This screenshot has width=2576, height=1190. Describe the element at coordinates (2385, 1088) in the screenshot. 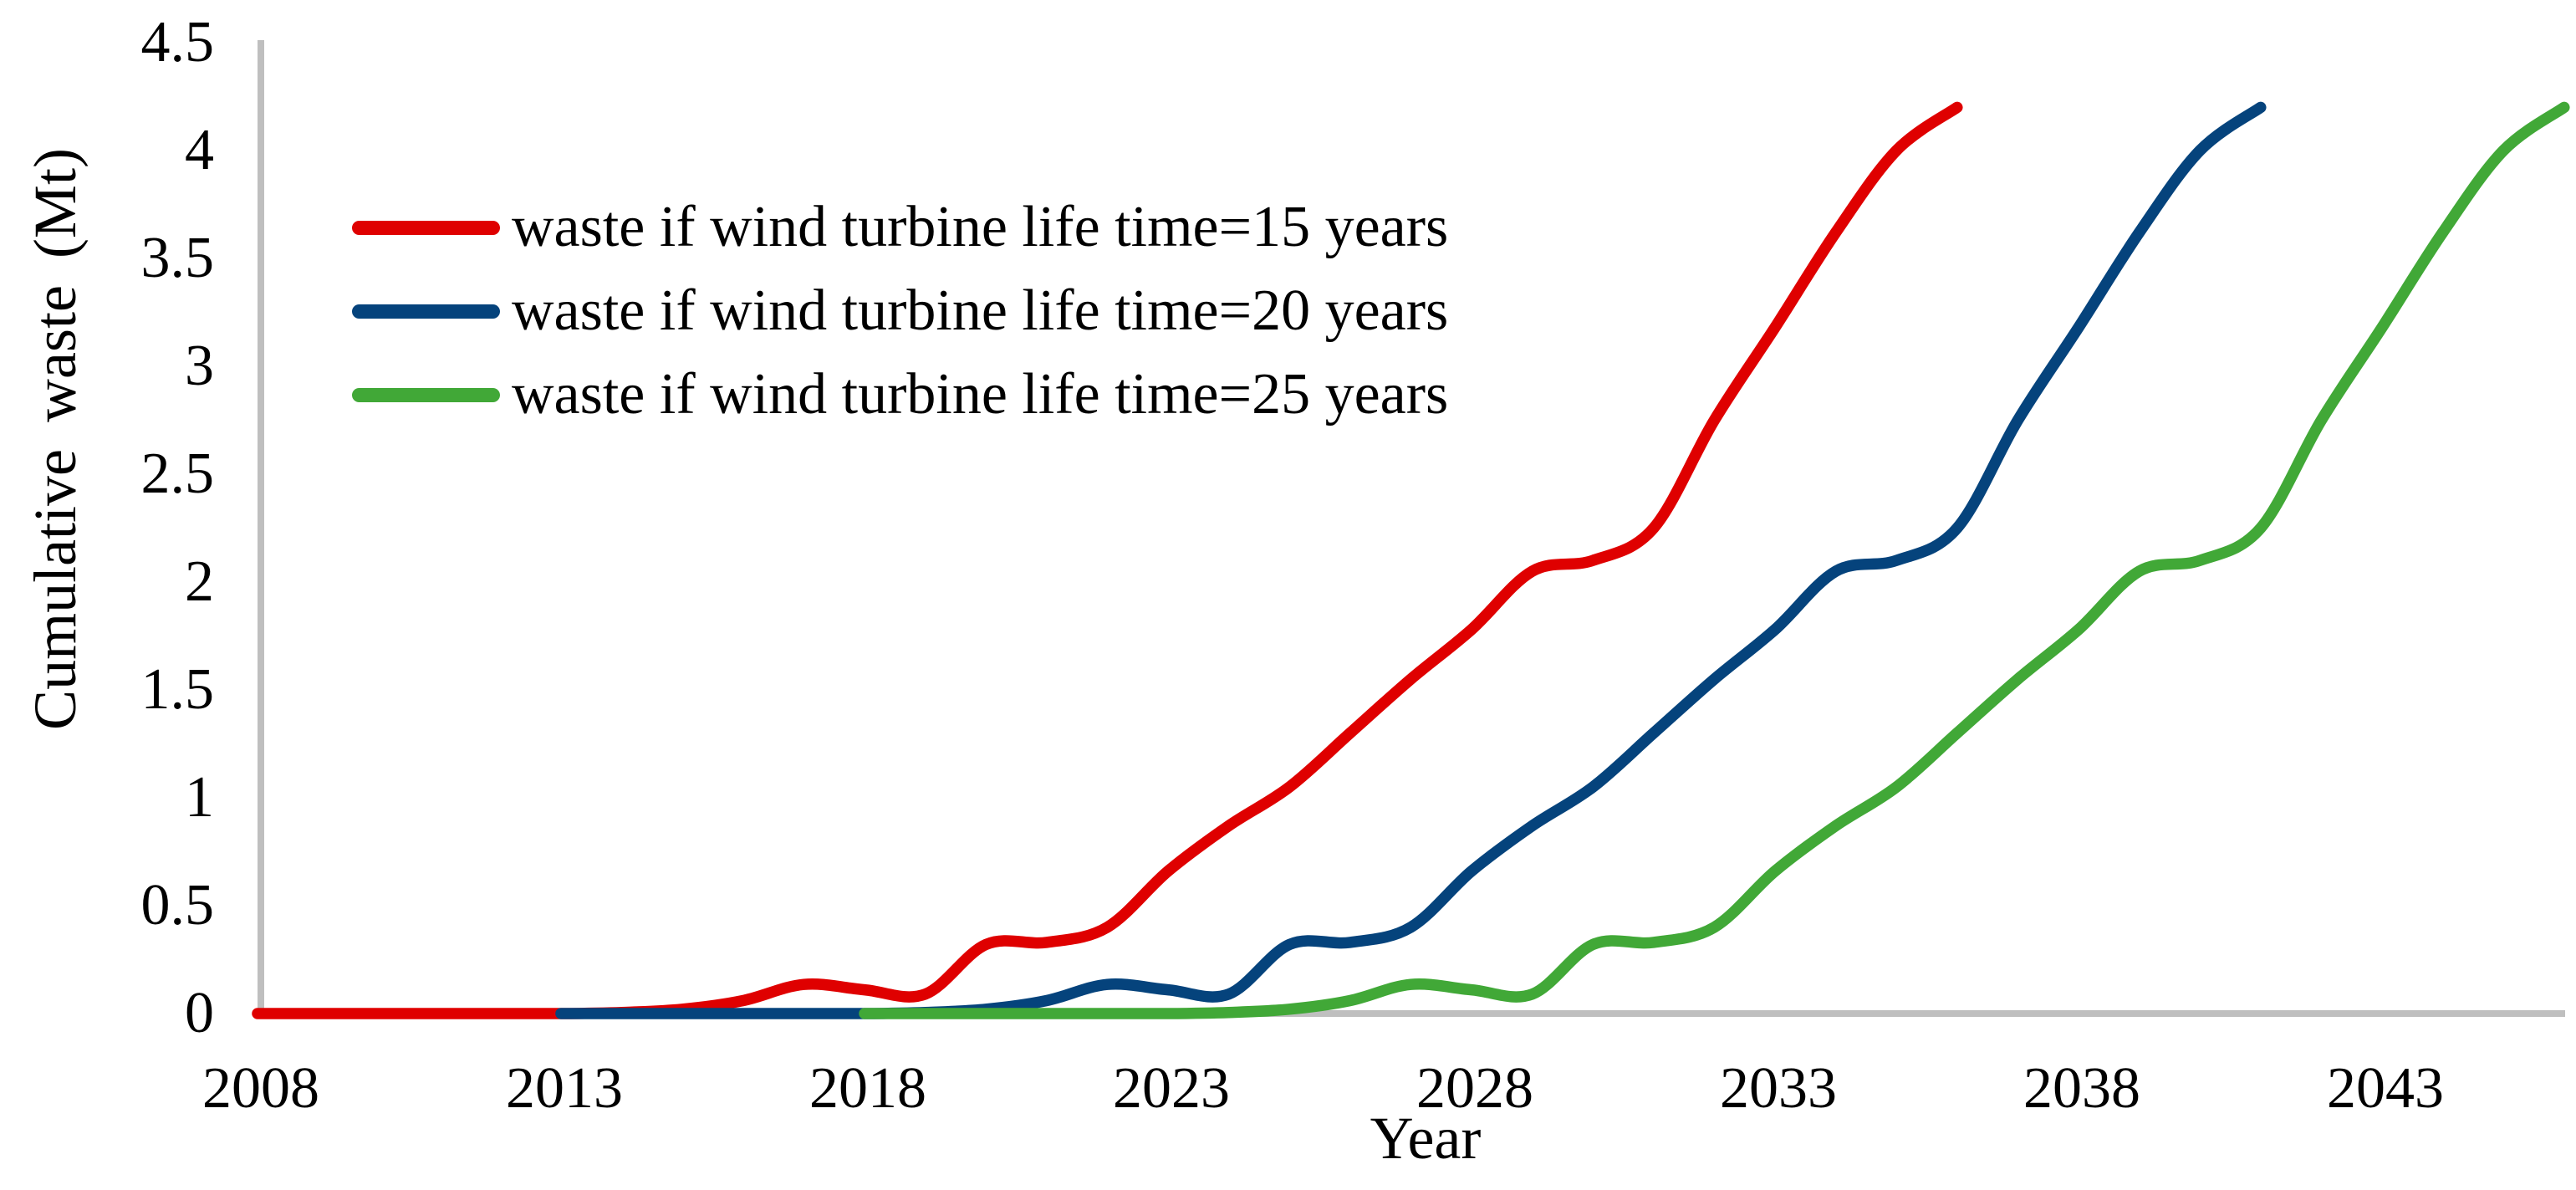

I see `x-tick-label-2043: 2043` at that location.